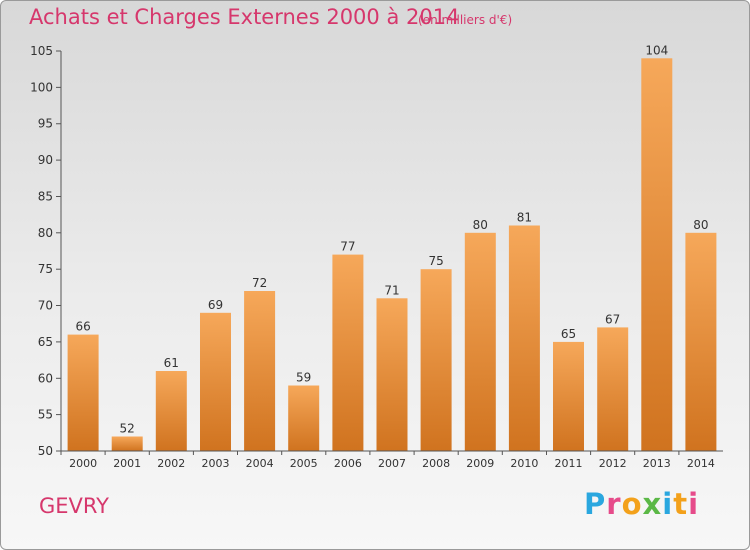 The width and height of the screenshot is (750, 550). What do you see at coordinates (127, 429) in the screenshot?
I see `data-label-2001: 52` at bounding box center [127, 429].